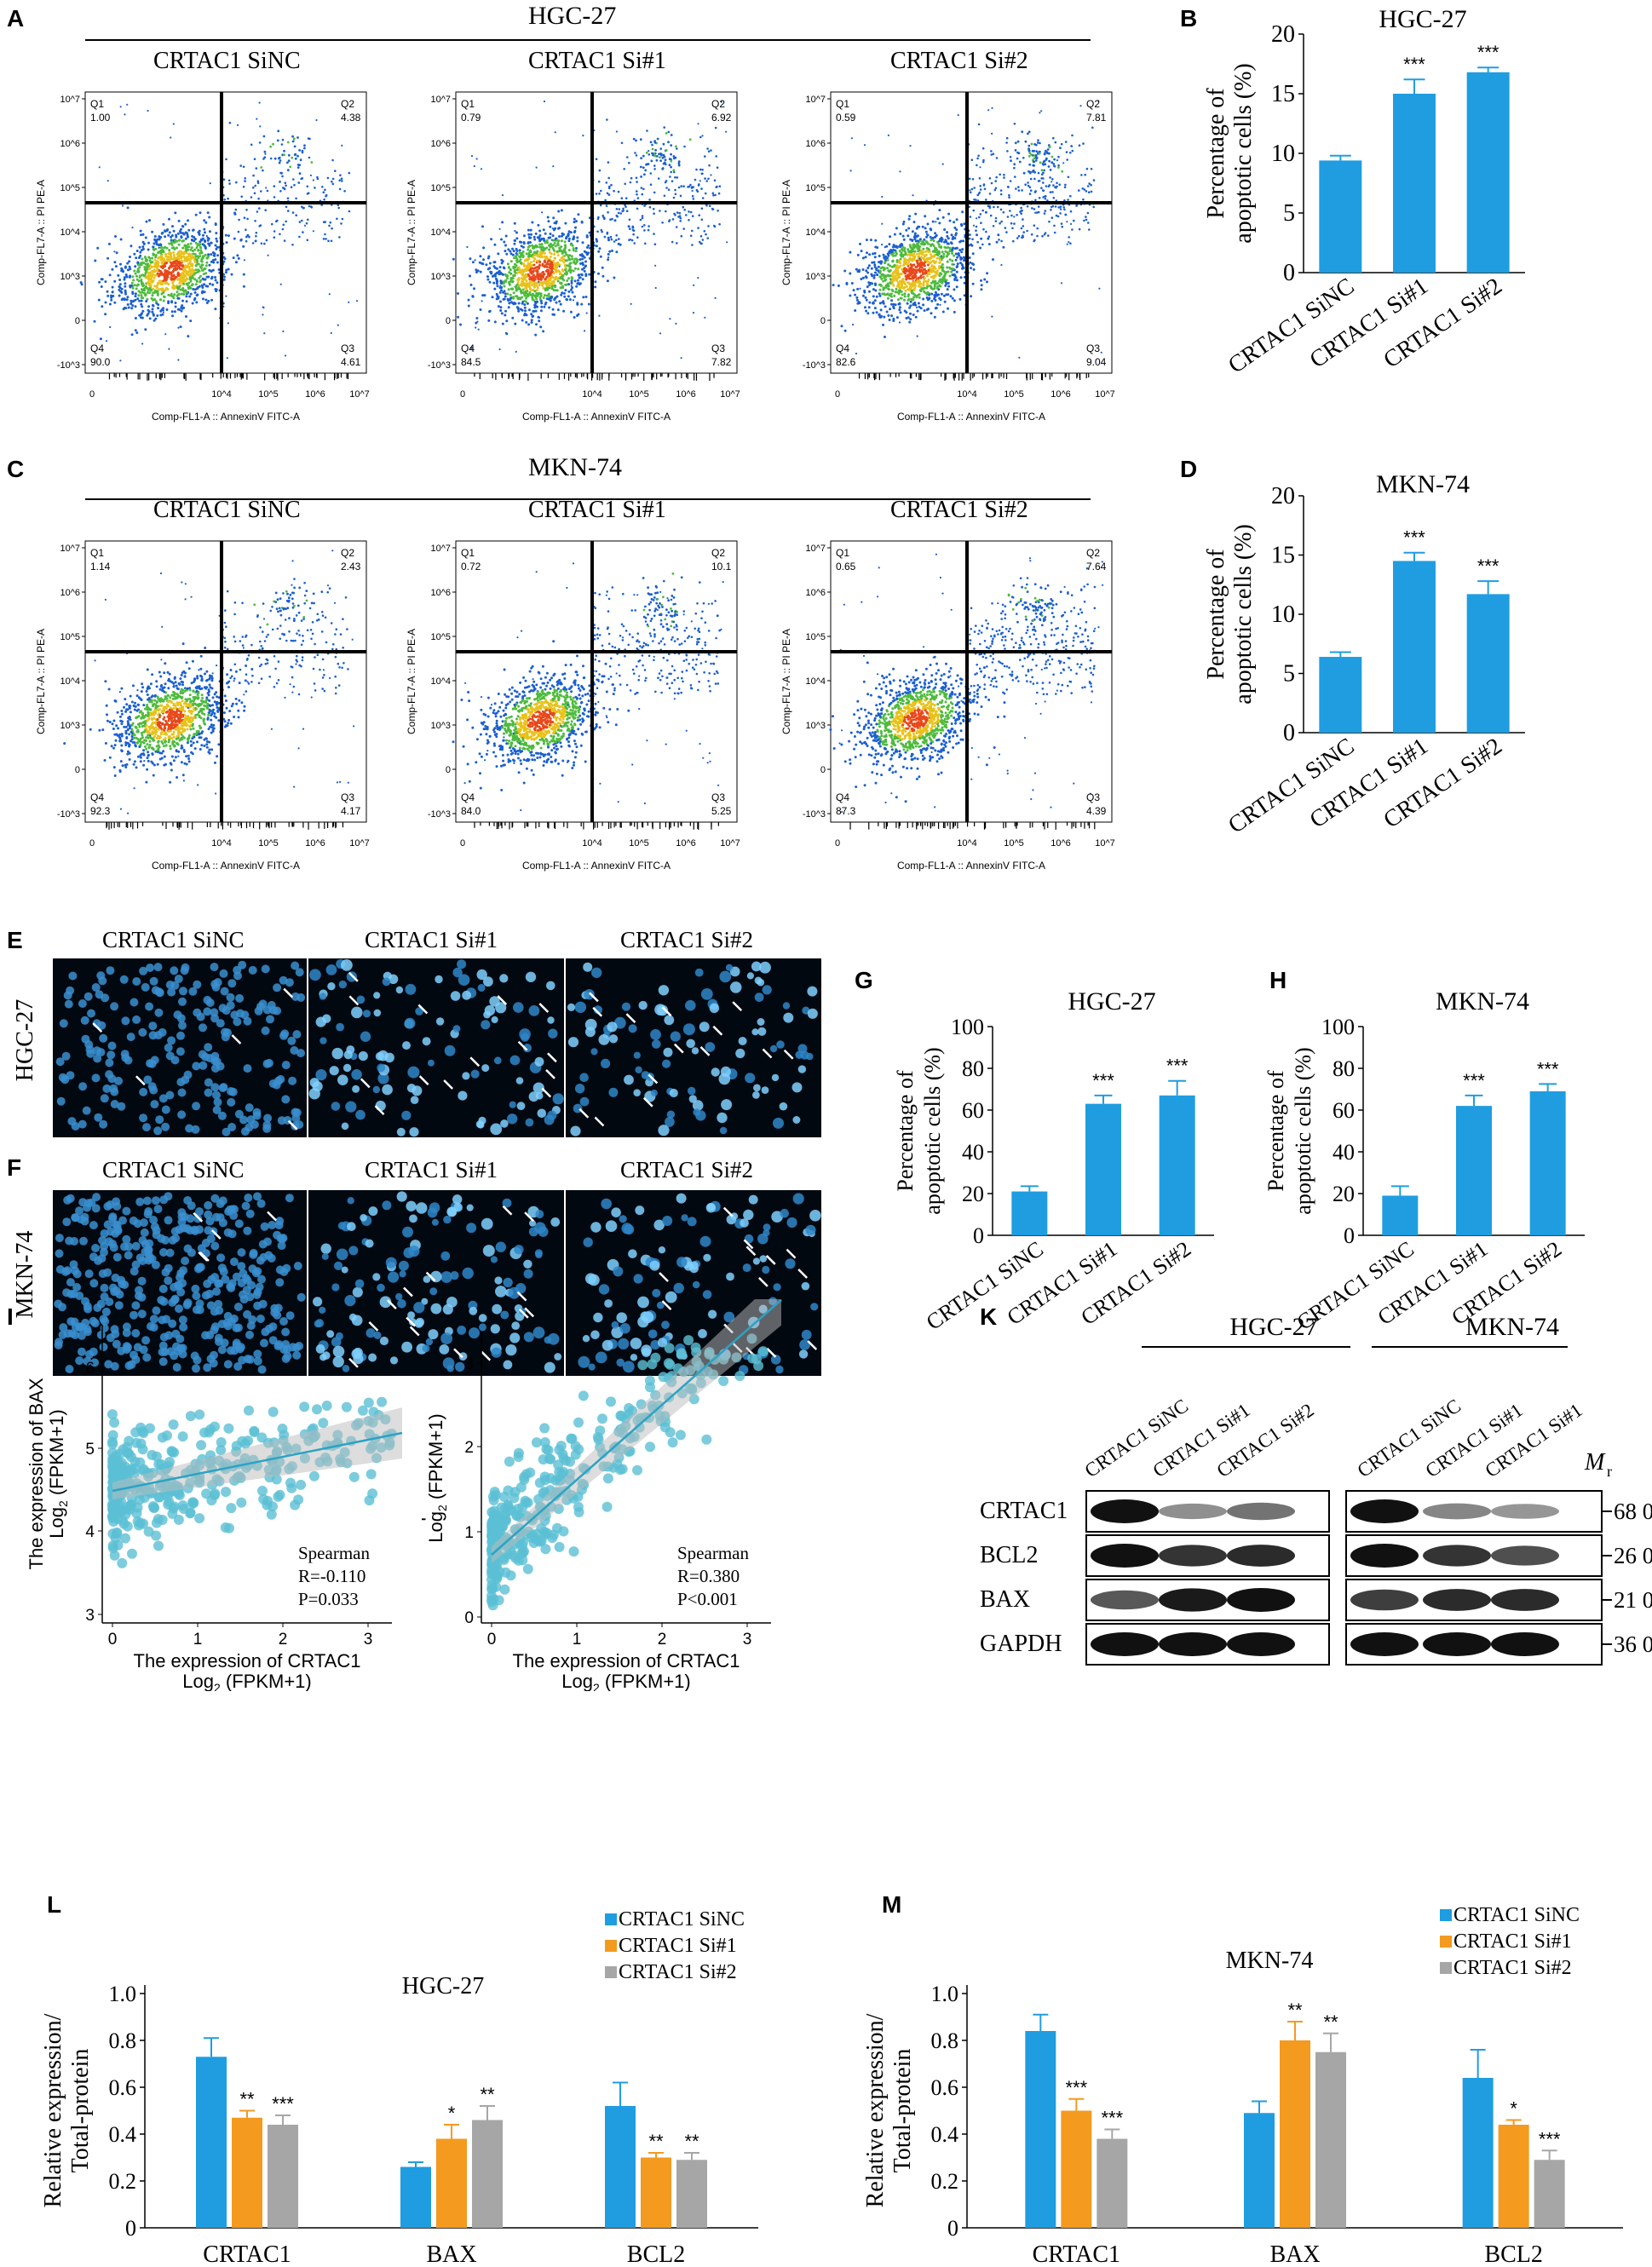  What do you see at coordinates (814, 366) in the screenshot?
I see `flow-y-tick: -10^3` at bounding box center [814, 366].